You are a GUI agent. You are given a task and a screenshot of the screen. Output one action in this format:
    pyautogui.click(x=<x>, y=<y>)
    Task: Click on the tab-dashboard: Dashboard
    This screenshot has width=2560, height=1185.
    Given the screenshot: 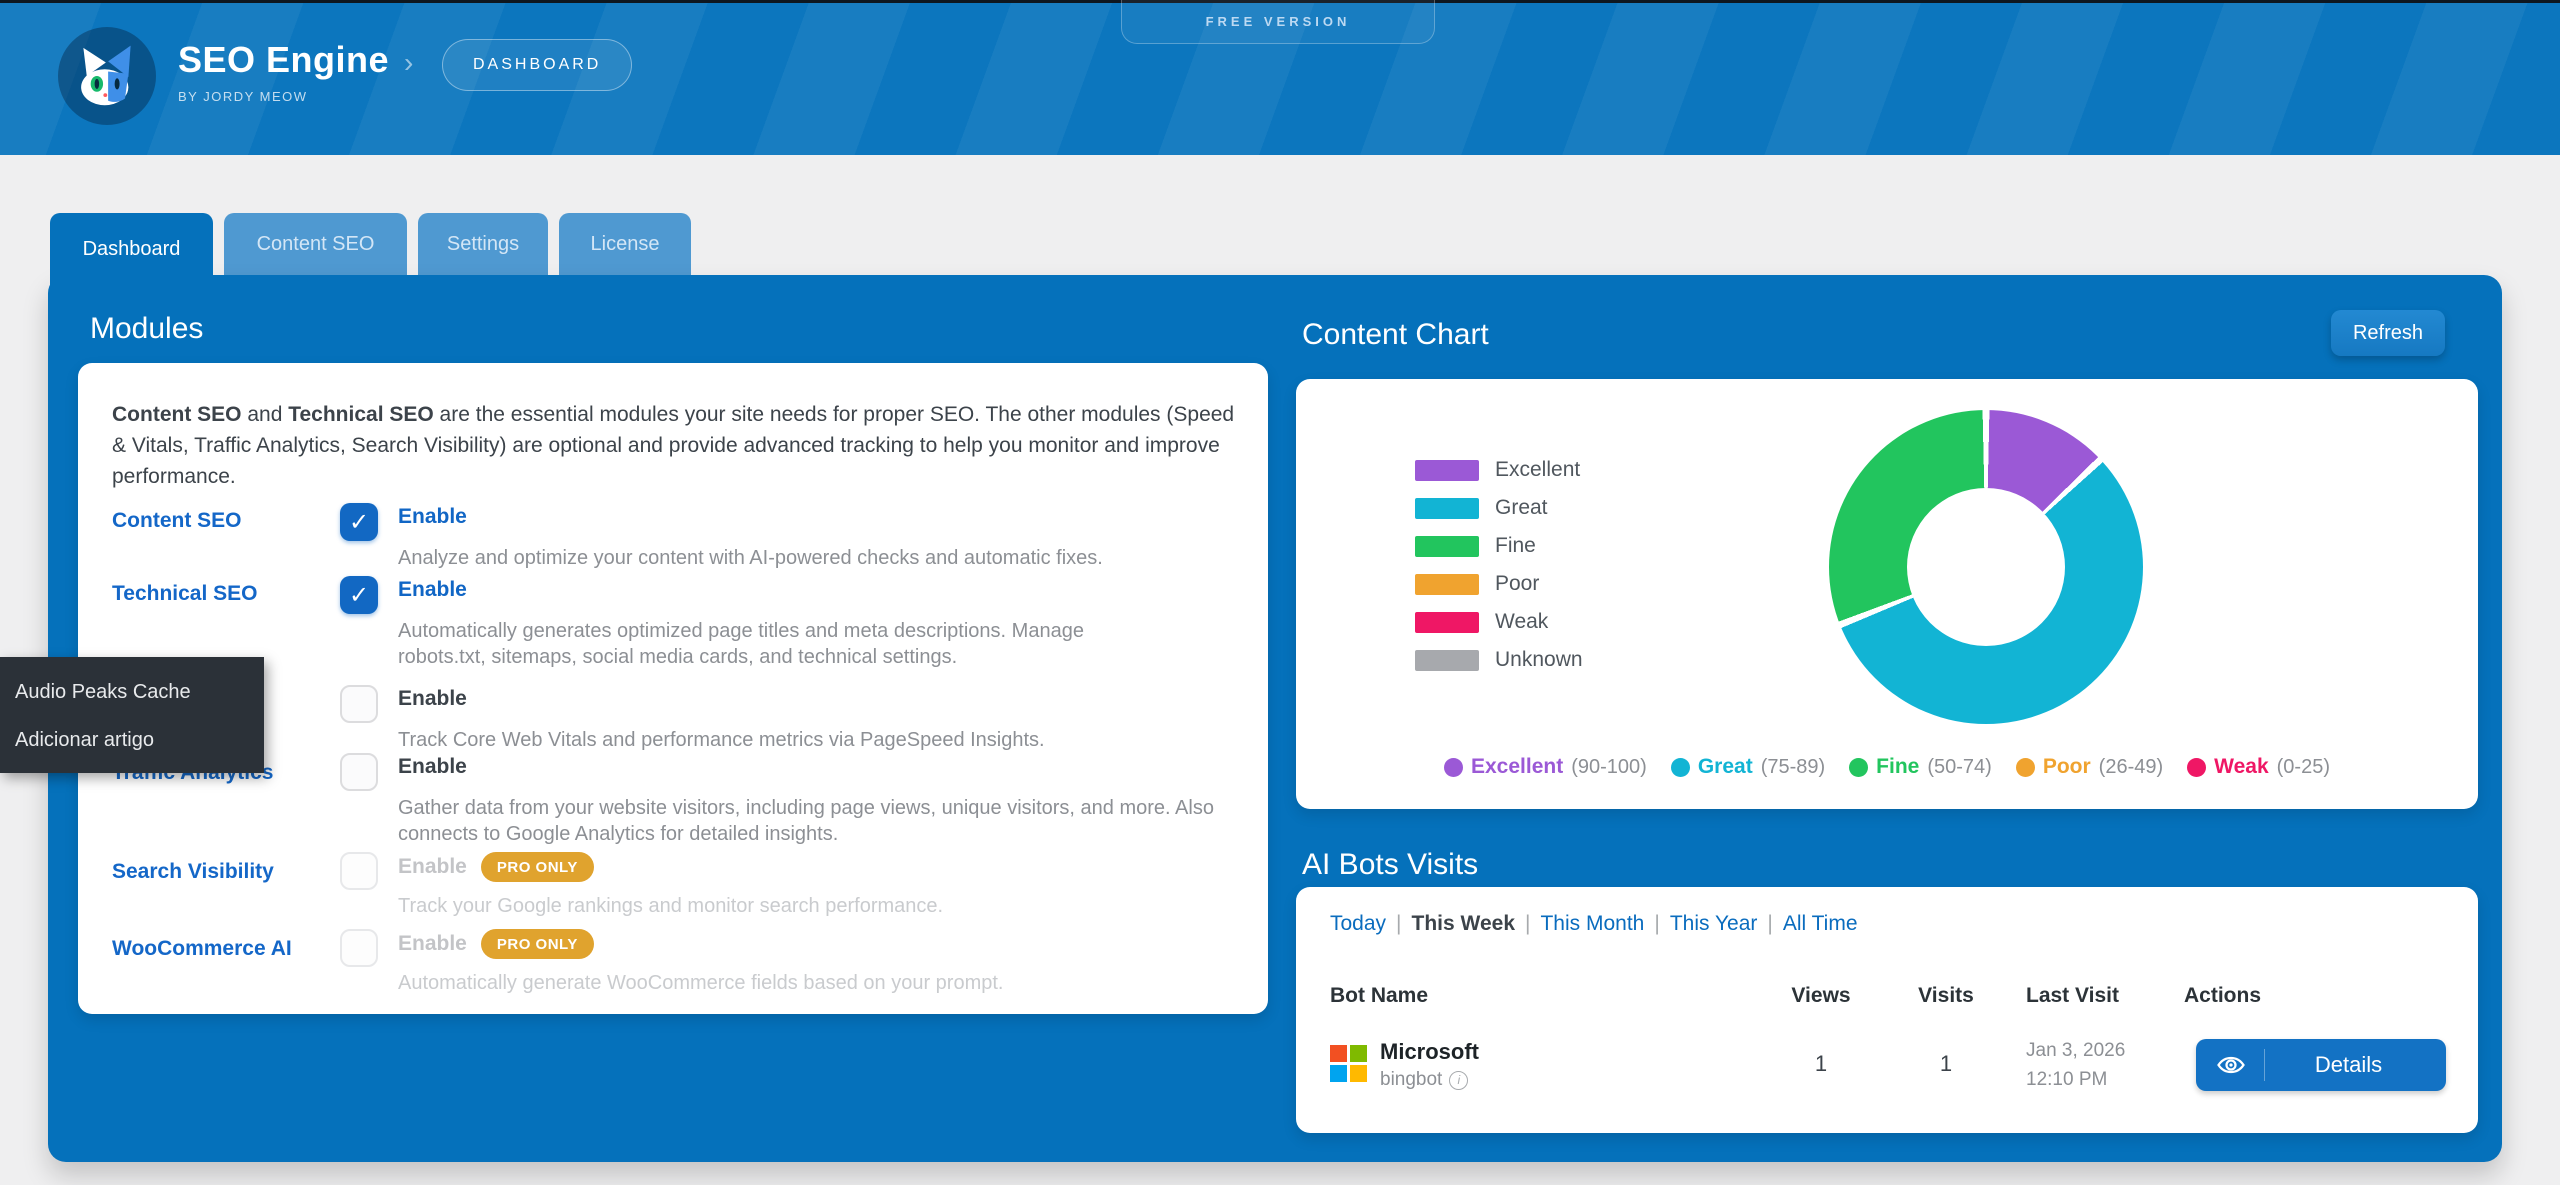 What is the action you would take?
    pyautogui.click(x=131, y=249)
    